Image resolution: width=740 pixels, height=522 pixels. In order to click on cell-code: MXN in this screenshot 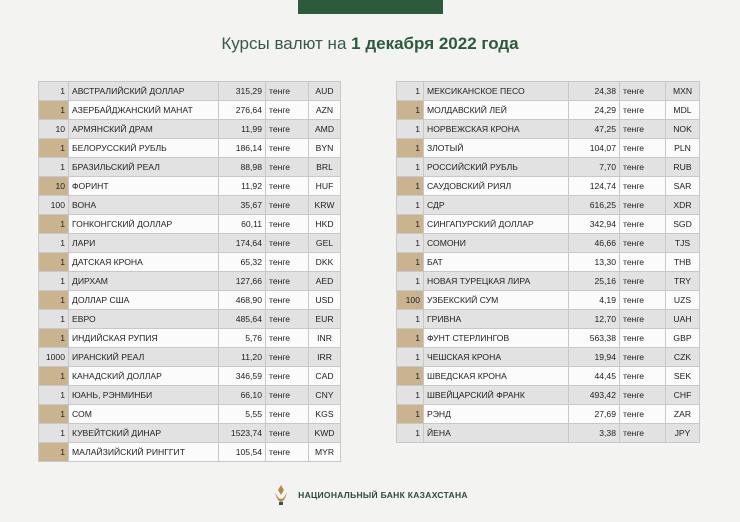, I will do `click(682, 91)`.